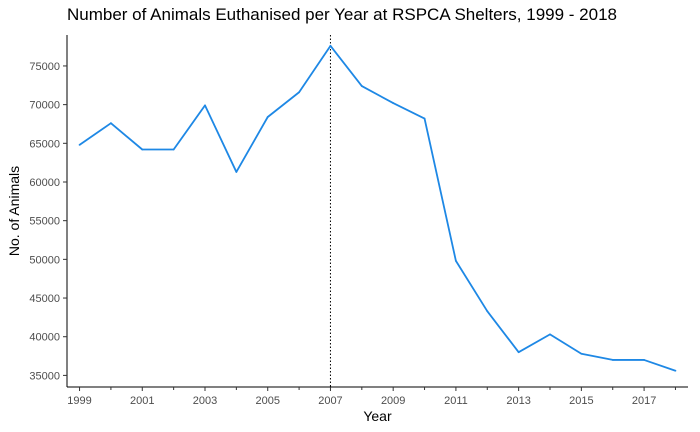 The image size is (700, 432). I want to click on x-tick-label: 2017, so click(644, 401).